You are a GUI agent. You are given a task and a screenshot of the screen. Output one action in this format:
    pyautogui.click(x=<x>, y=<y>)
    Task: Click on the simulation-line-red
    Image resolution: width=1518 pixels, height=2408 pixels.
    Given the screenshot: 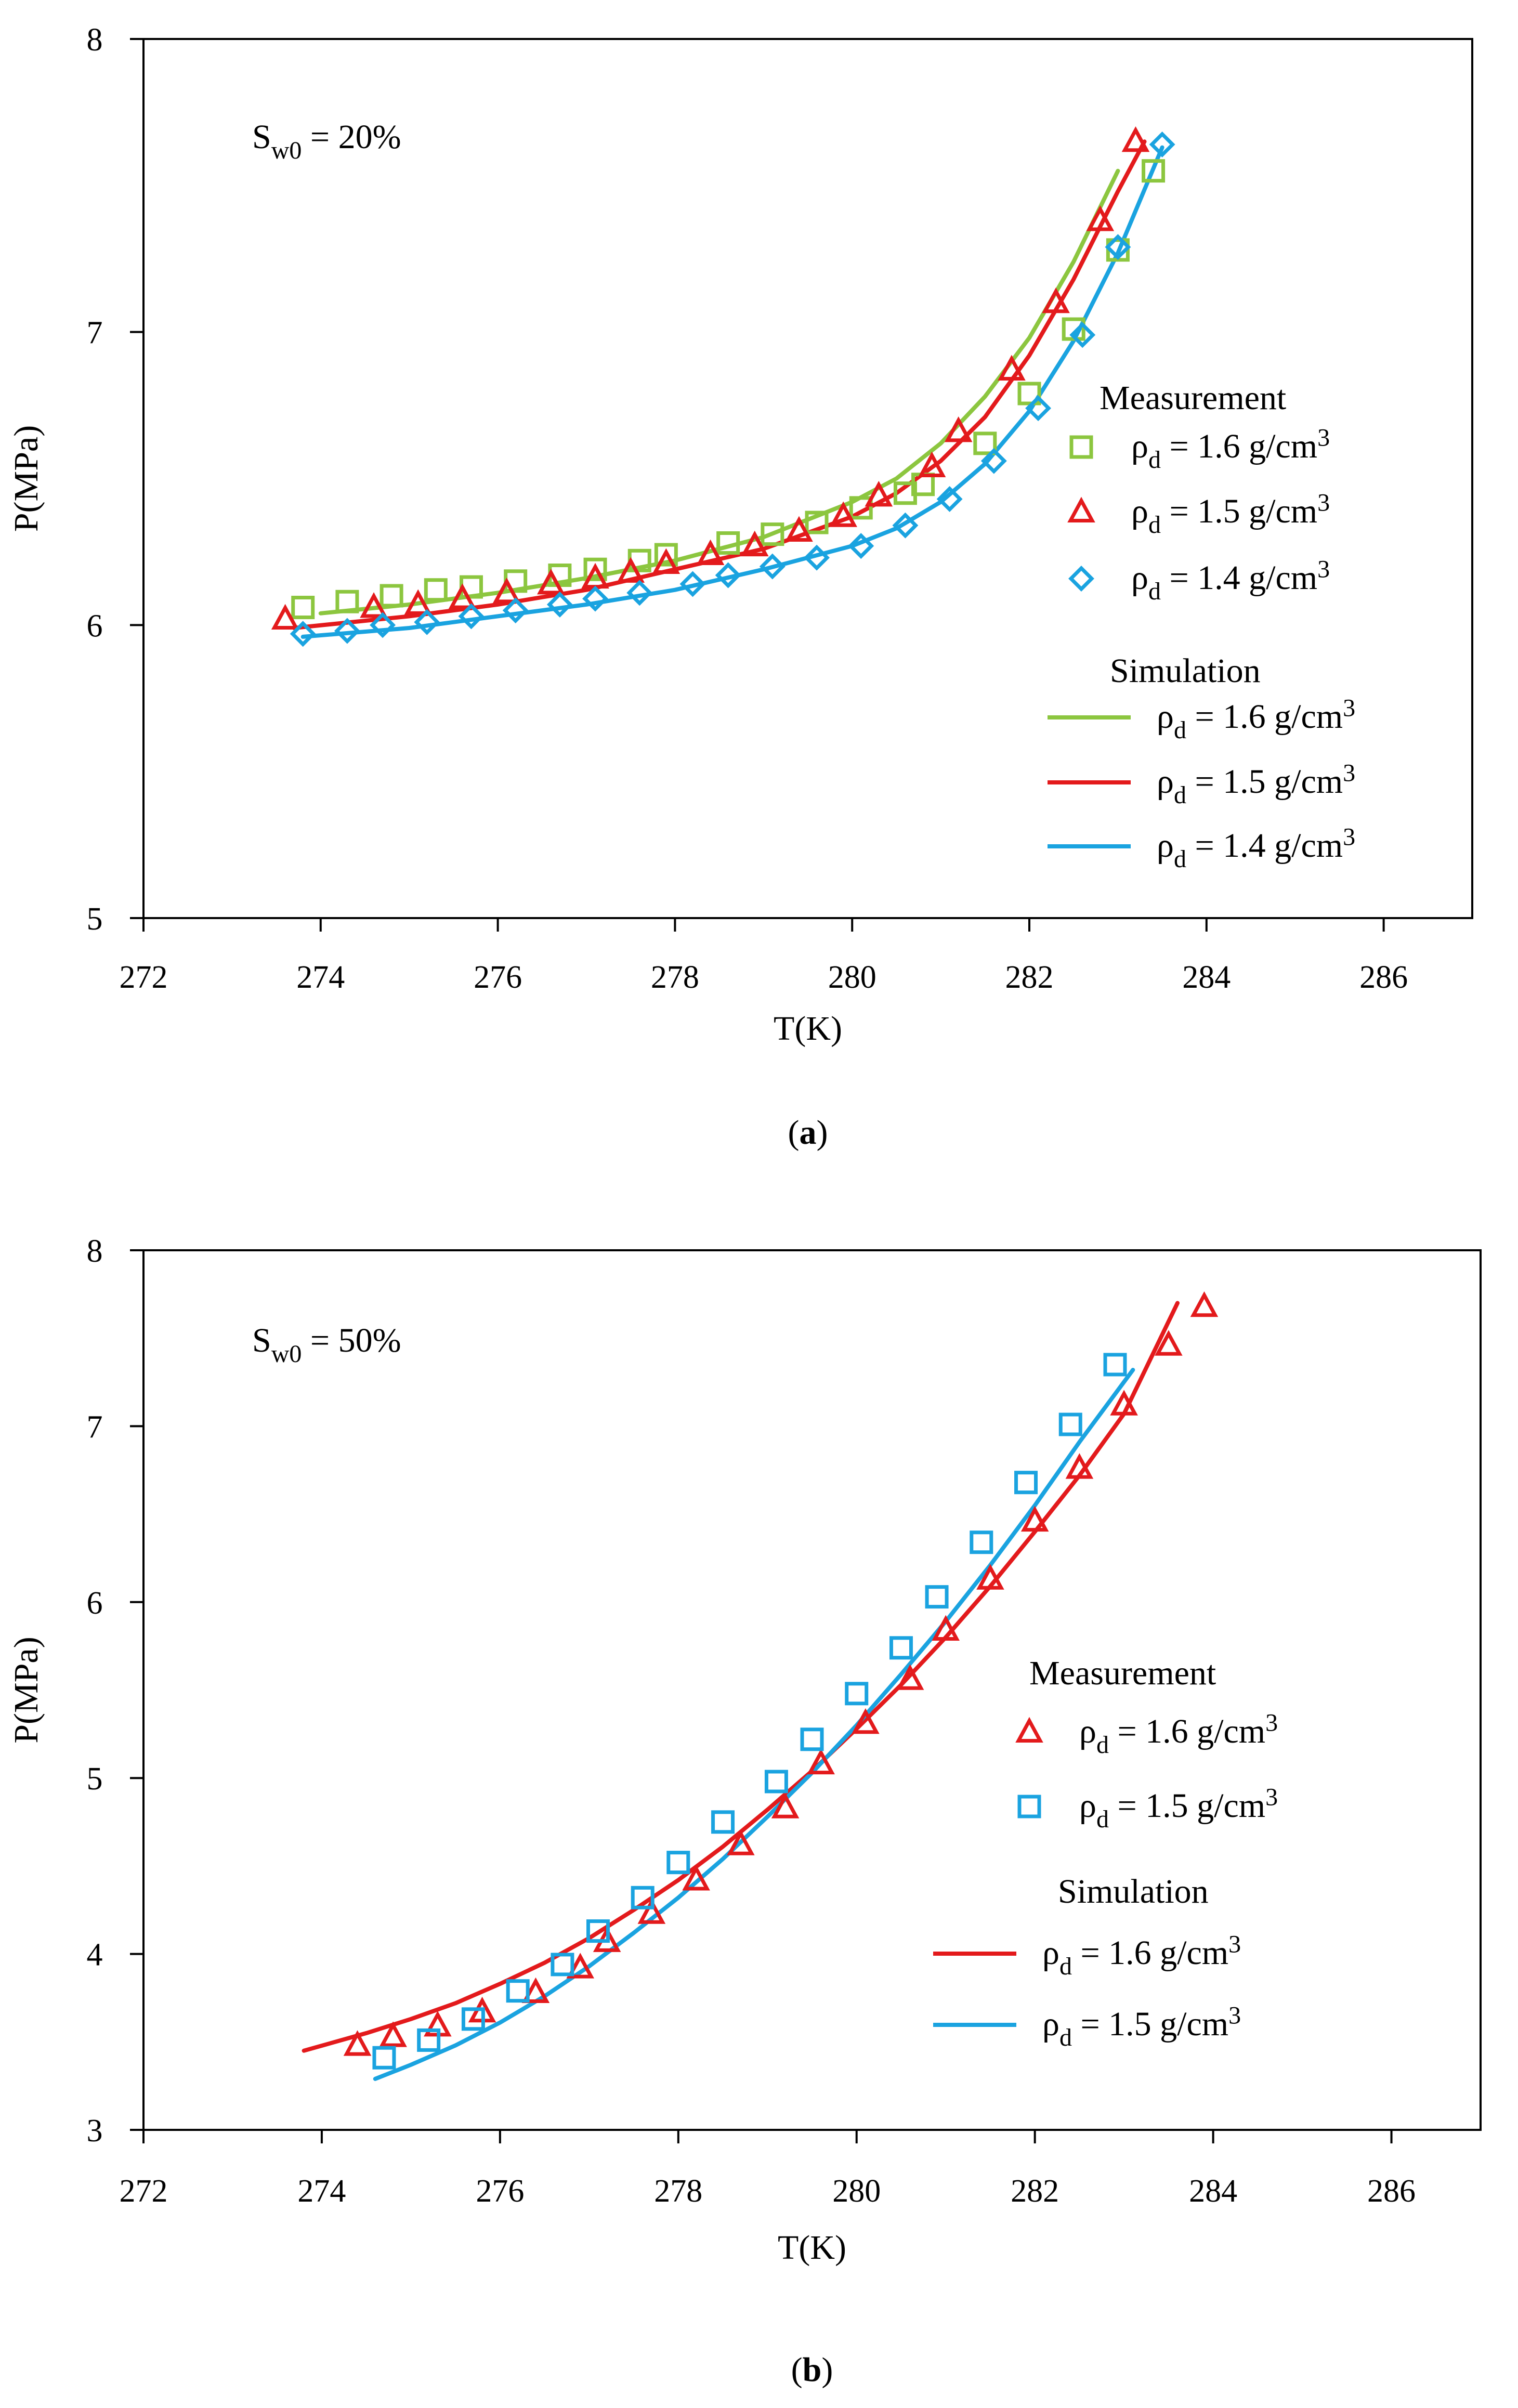 What is the action you would take?
    pyautogui.click(x=719, y=384)
    